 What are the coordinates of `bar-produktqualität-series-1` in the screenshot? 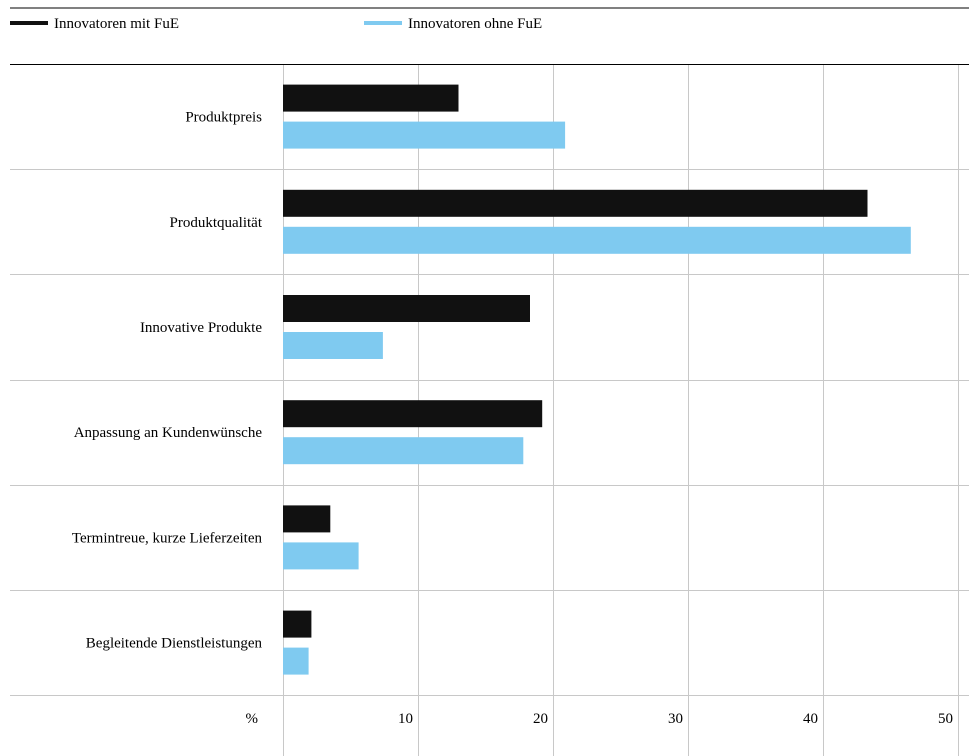 It's located at (575, 203).